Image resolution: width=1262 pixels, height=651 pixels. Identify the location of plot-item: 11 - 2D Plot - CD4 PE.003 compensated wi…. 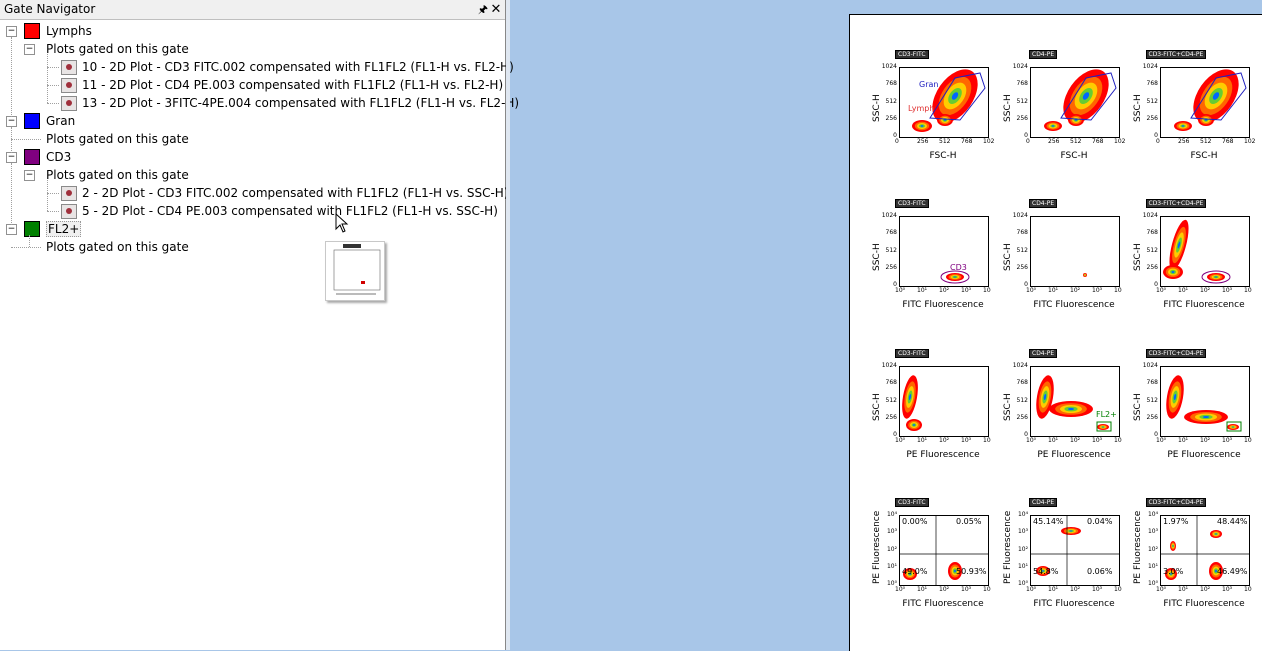
(252, 85).